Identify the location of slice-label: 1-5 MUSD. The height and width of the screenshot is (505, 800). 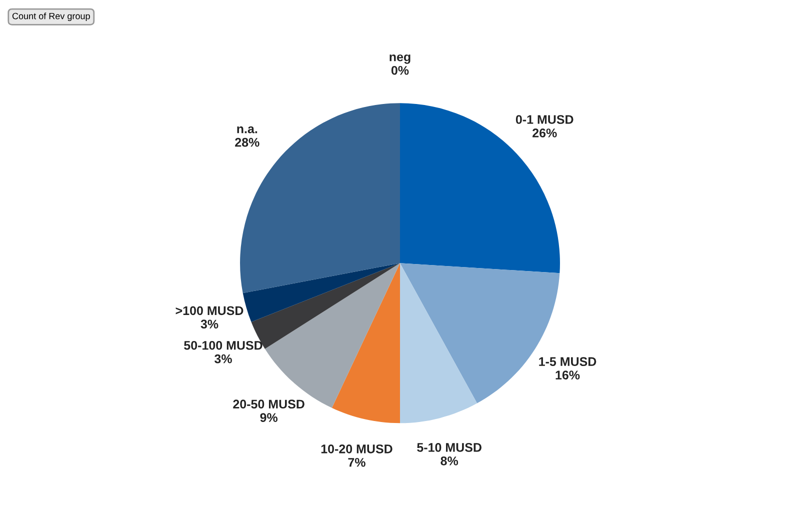
(567, 361).